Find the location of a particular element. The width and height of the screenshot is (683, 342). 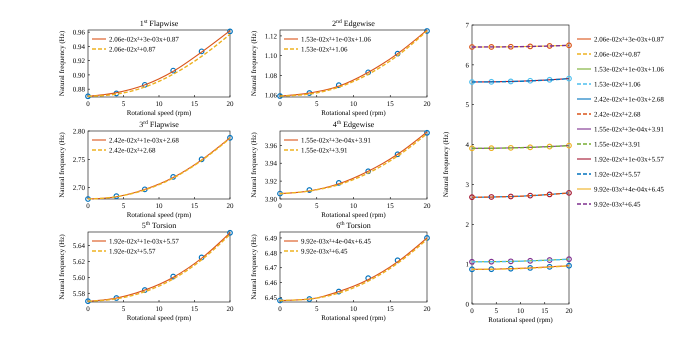

chart-title: 4$^{th}$ Edgewise is located at coordinates (353, 124).